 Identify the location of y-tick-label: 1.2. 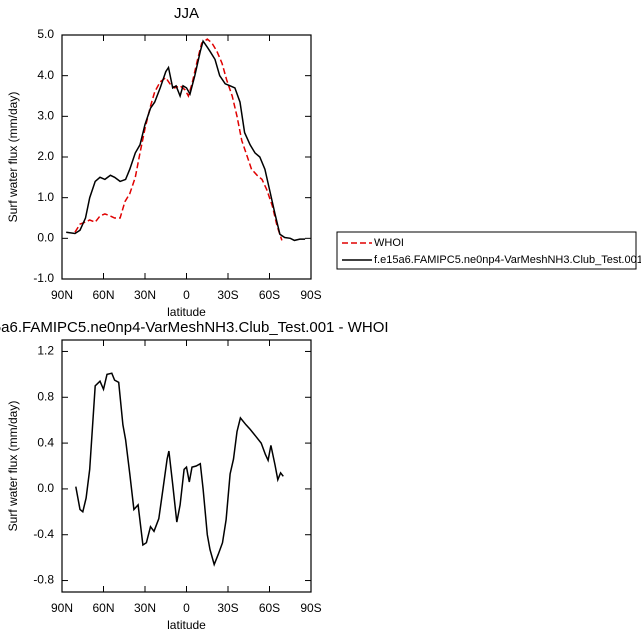
(45, 351).